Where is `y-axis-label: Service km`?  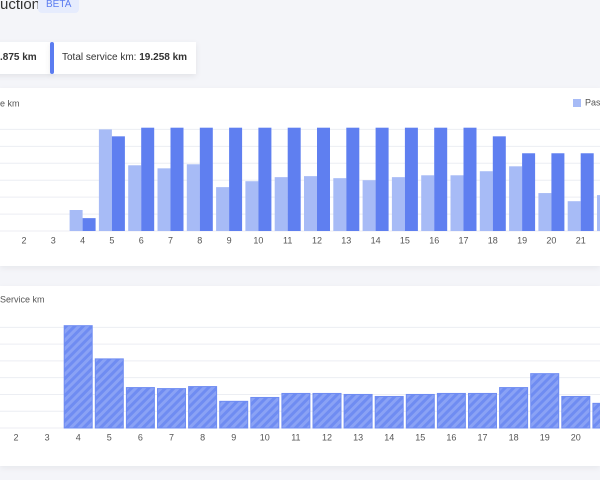
y-axis-label: Service km is located at coordinates (22, 299).